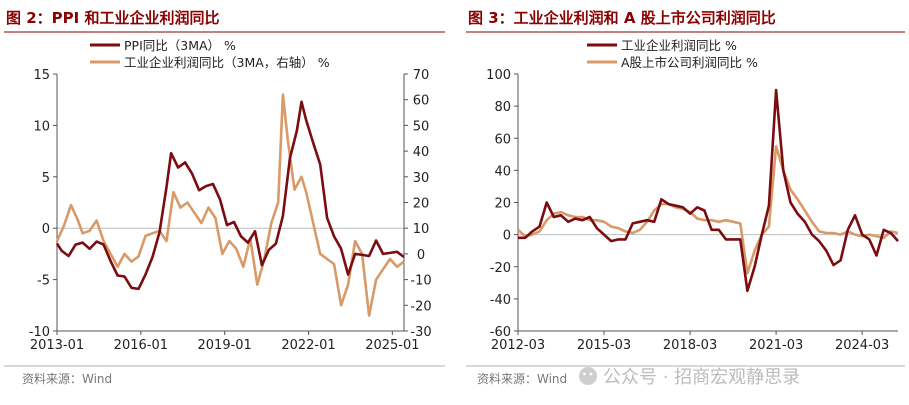 This screenshot has width=909, height=405. I want to click on right-x-tick-label: 2024-03, so click(862, 345).